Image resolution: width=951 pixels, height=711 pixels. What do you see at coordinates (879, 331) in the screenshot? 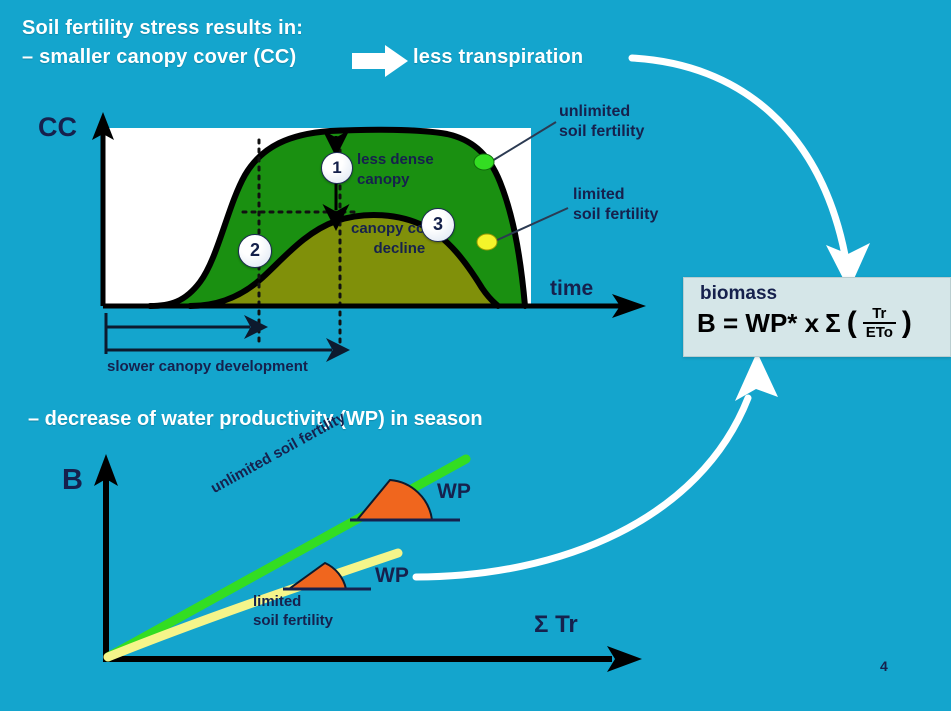
I see `biomass-eq-denominator: ETo` at bounding box center [879, 331].